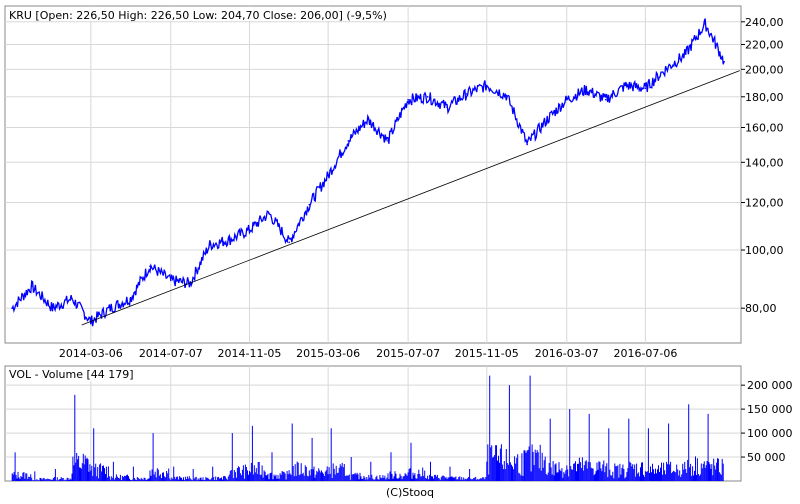  What do you see at coordinates (764, 44) in the screenshot?
I see `price-y-tick-label: 220,00` at bounding box center [764, 44].